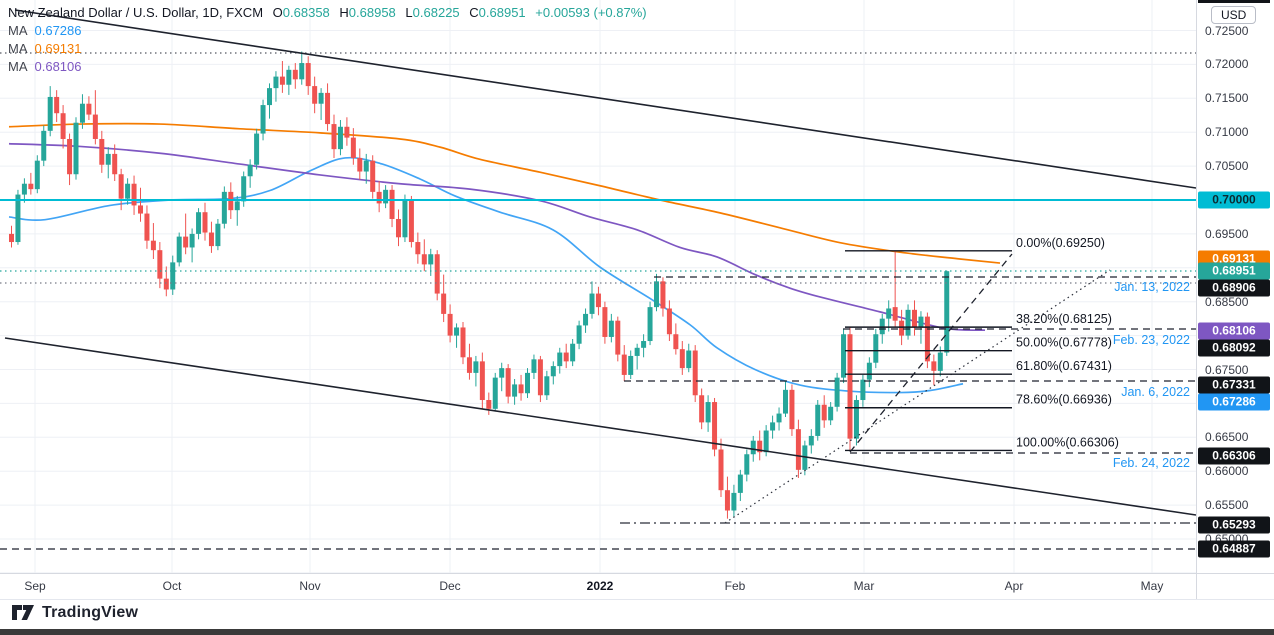 This screenshot has width=1274, height=635. I want to click on steep-dashed-line, so click(931, 353).